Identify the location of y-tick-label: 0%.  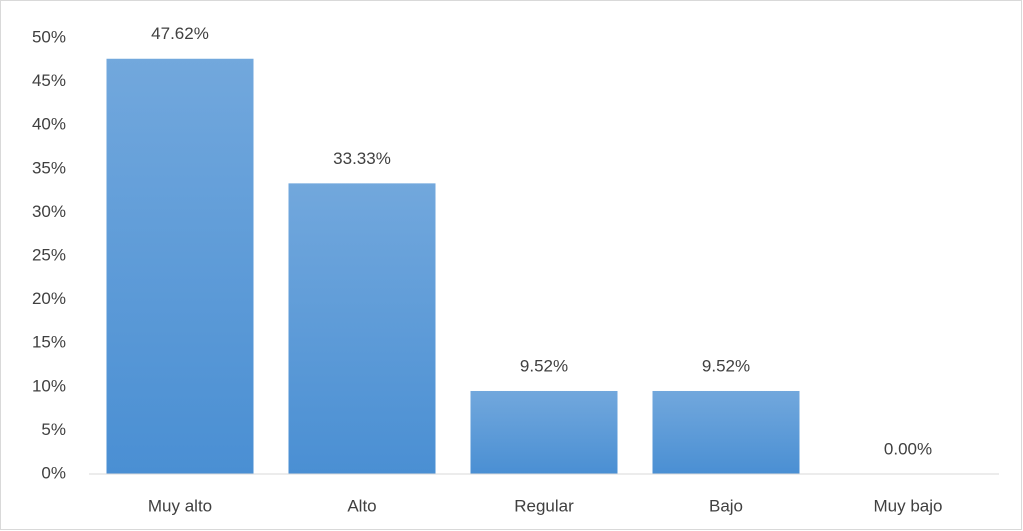
(53, 472).